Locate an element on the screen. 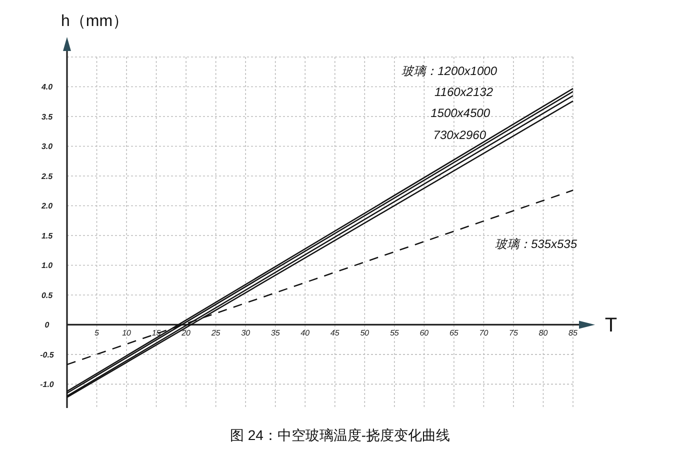 This screenshot has width=680, height=459. x-tick-label: 65 is located at coordinates (454, 333).